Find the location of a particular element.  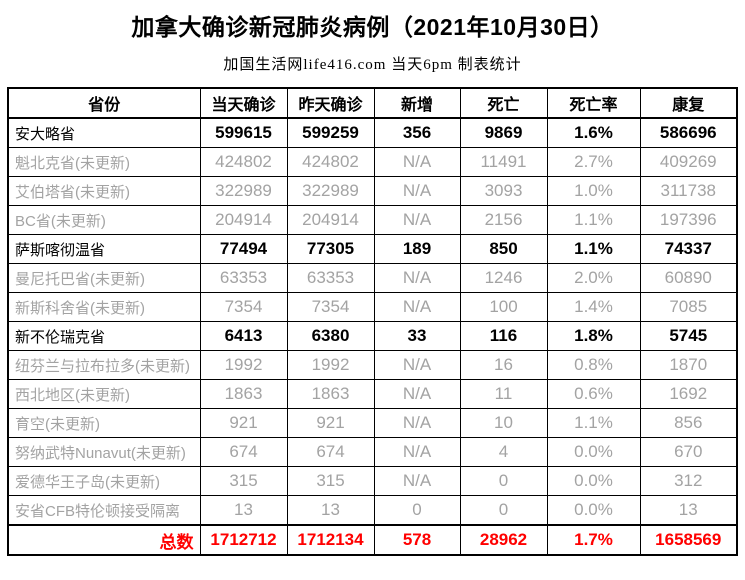

table-header-row: 省份 当天确诊 昨天确诊 新增 死亡 死亡率 康复 is located at coordinates (372, 103).